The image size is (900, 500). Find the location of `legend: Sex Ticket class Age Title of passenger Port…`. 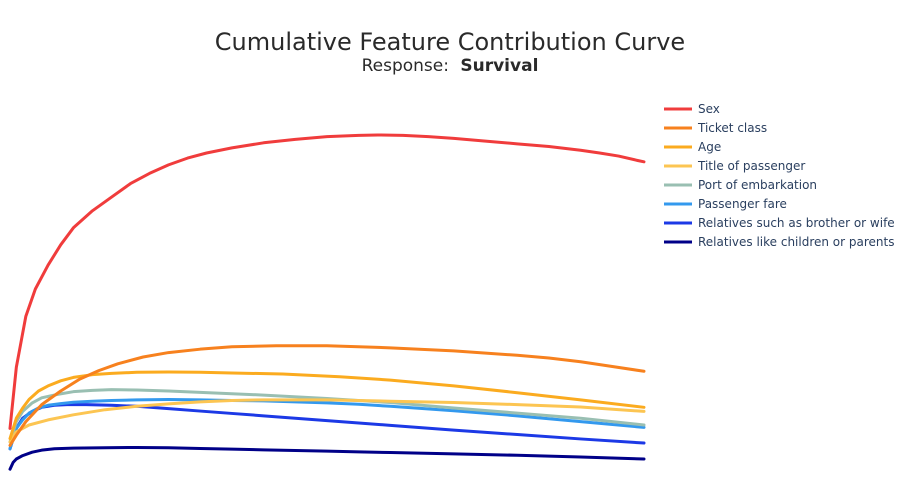

legend: Sex Ticket class Age Title of passenger Port… is located at coordinates (779, 175).